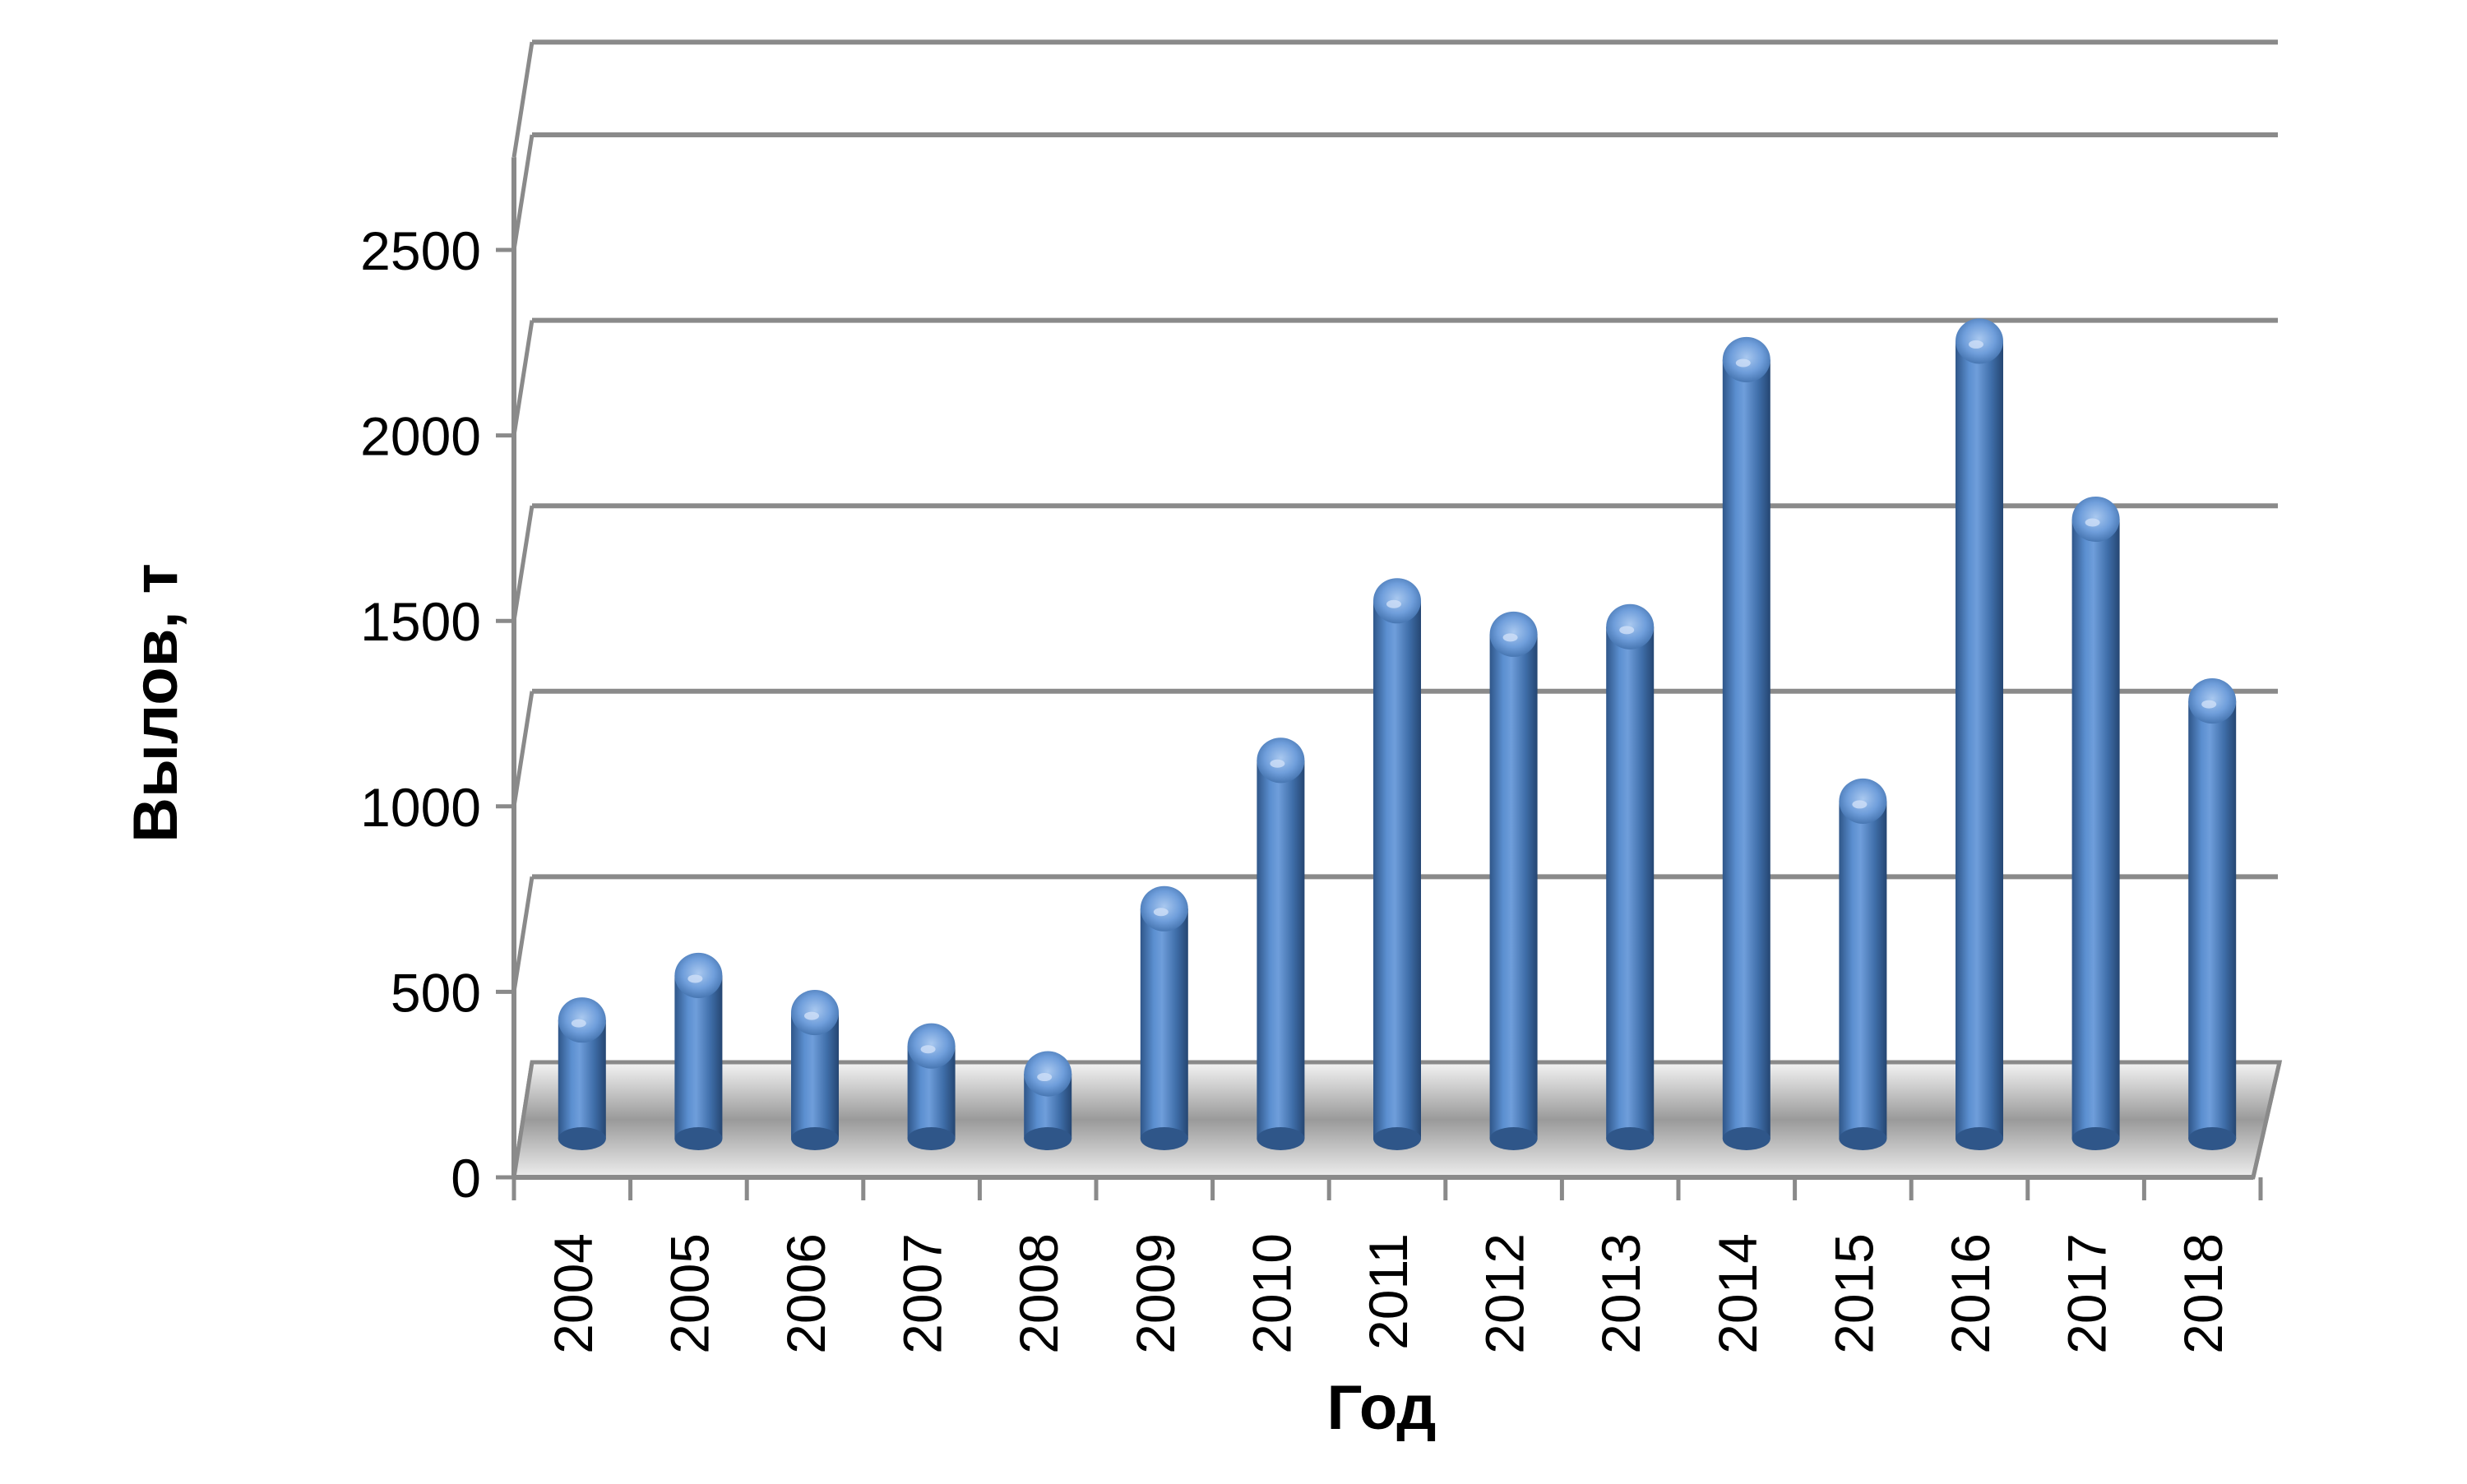 The image size is (2467, 1484). What do you see at coordinates (2266, 1120) in the screenshot?
I see `floor-edge` at bounding box center [2266, 1120].